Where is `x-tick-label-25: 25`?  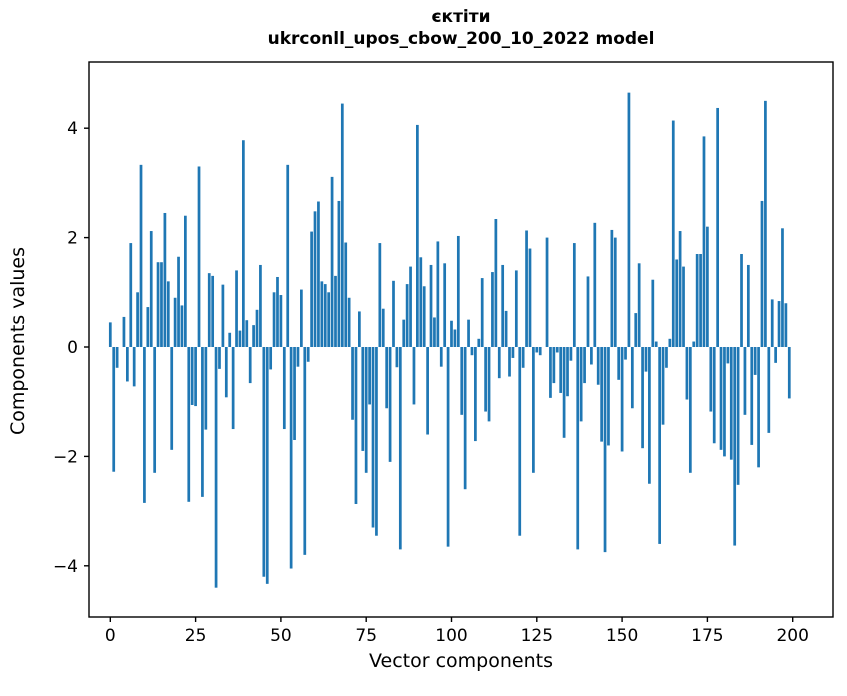
x-tick-label-25: 25 is located at coordinates (196, 636).